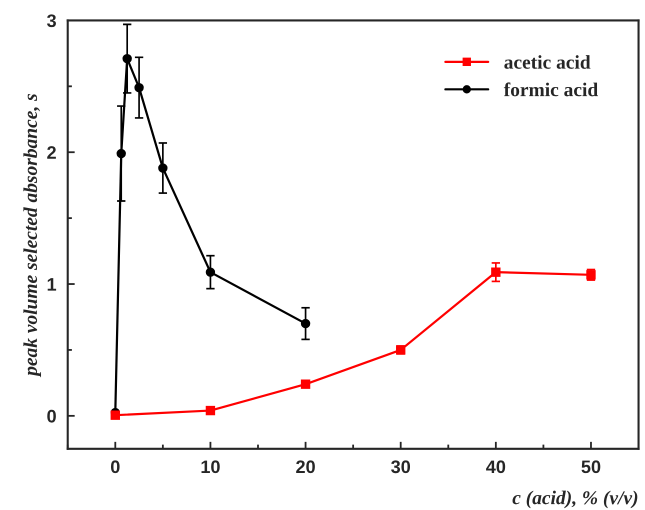 The image size is (645, 510). Describe the element at coordinates (547, 62) in the screenshot. I see `legend-label: acetic acid` at that location.